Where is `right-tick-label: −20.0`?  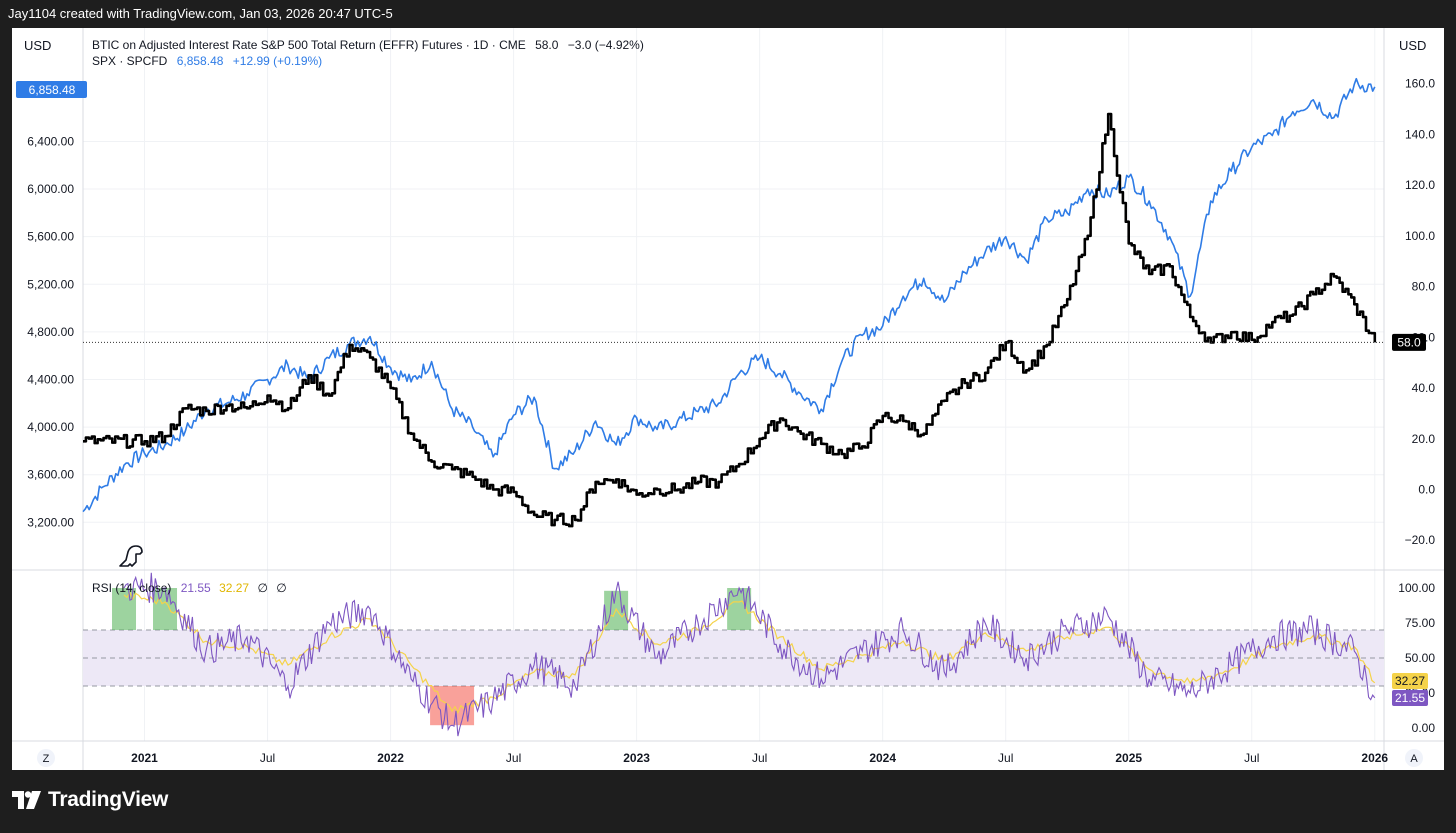 right-tick-label: −20.0 is located at coordinates (1420, 540).